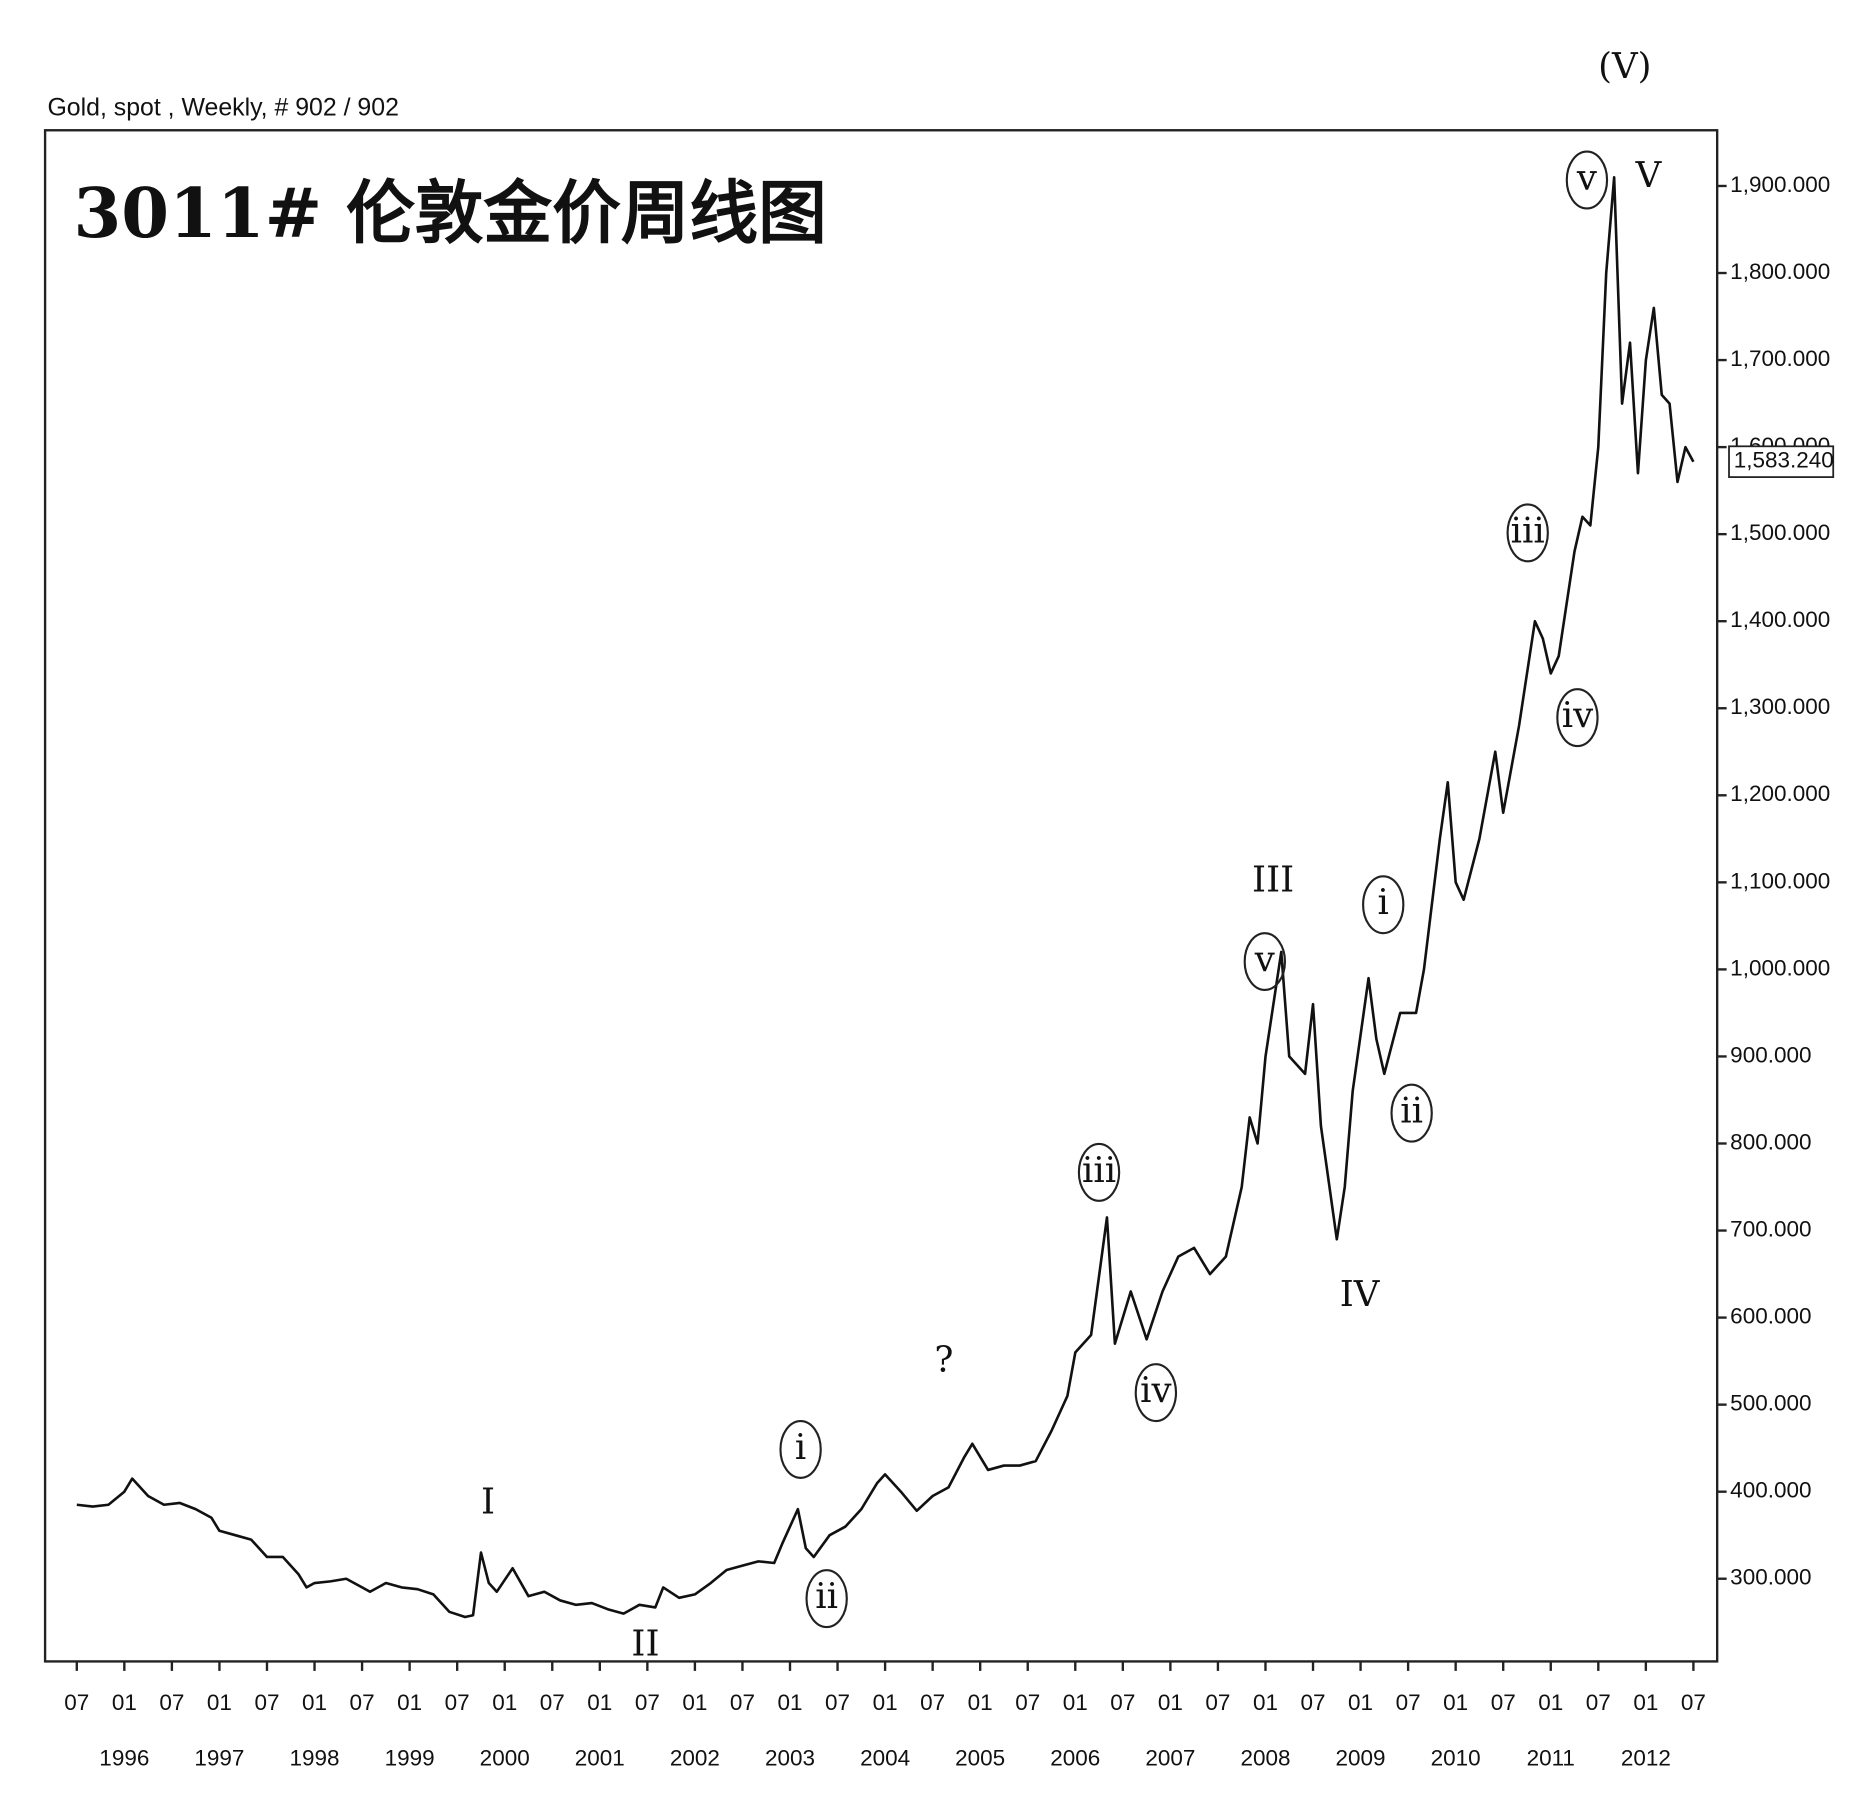 The image size is (1857, 1813). What do you see at coordinates (1075, 1758) in the screenshot?
I see `x-year-label: 2006` at bounding box center [1075, 1758].